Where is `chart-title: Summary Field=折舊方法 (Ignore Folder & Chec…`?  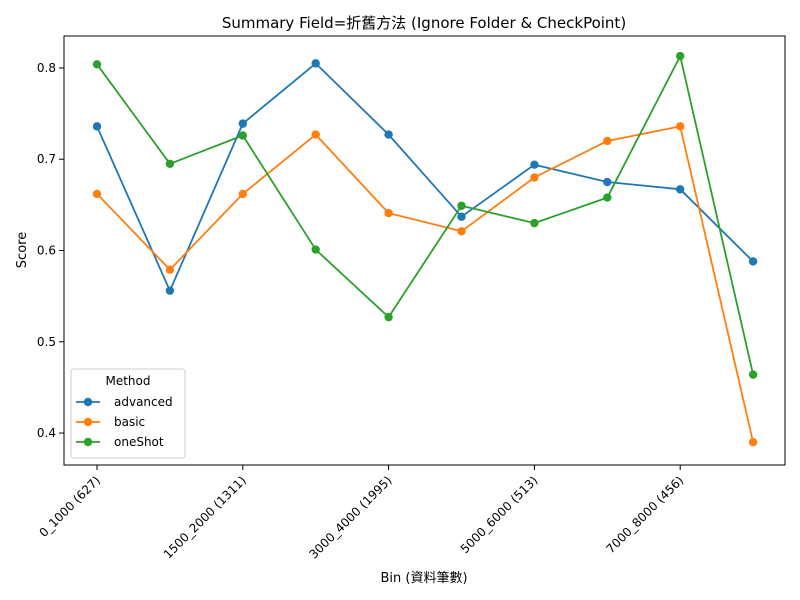
chart-title: Summary Field=折舊方法 (Ignore Folder & Chec… is located at coordinates (424, 23).